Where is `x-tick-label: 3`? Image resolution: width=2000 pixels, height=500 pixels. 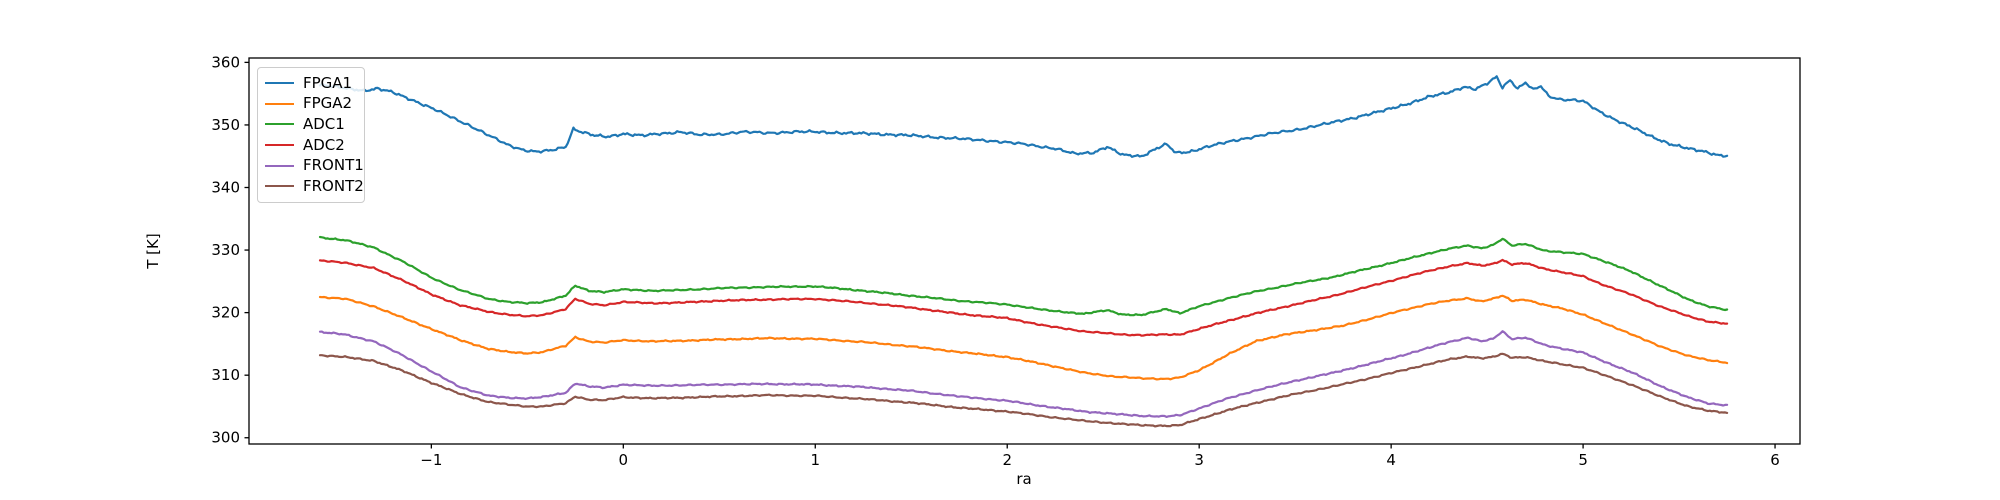
x-tick-label: 3 is located at coordinates (1199, 460).